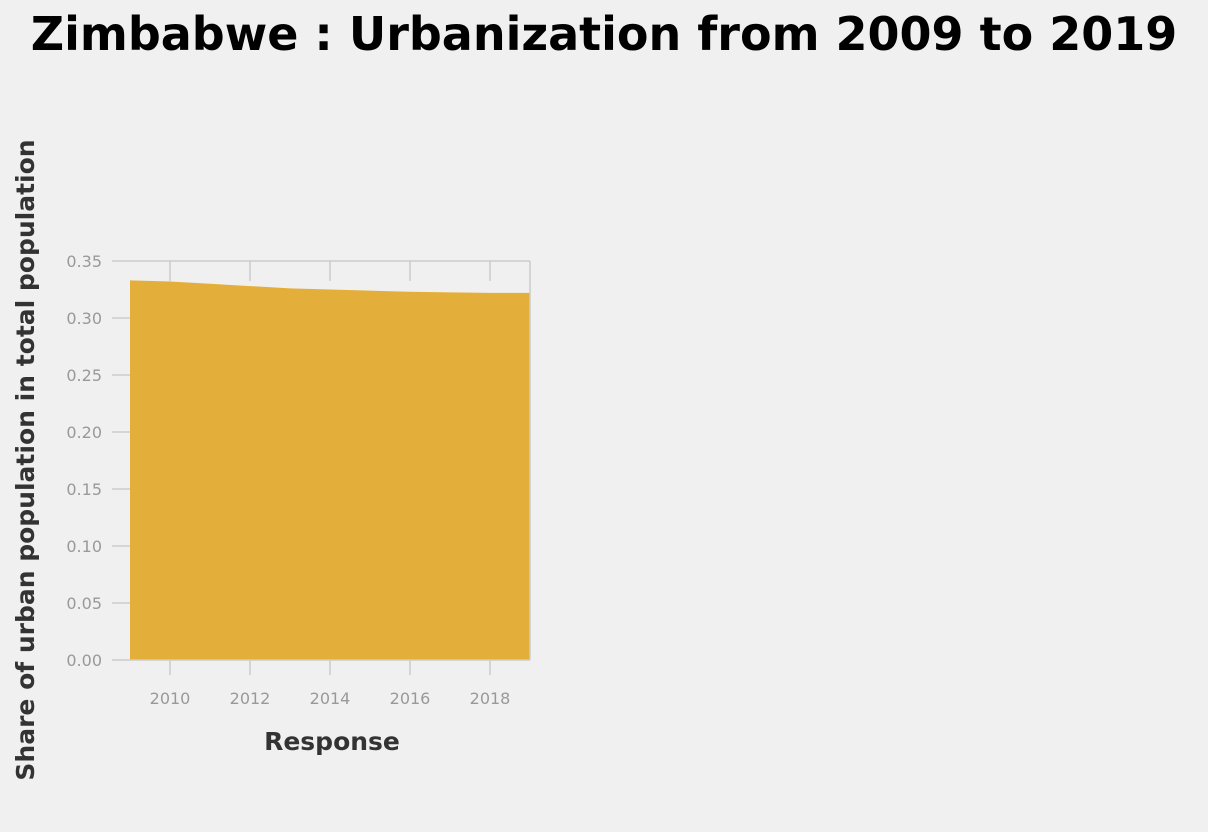  What do you see at coordinates (170, 698) in the screenshot?
I see `x-tick-label: 2010` at bounding box center [170, 698].